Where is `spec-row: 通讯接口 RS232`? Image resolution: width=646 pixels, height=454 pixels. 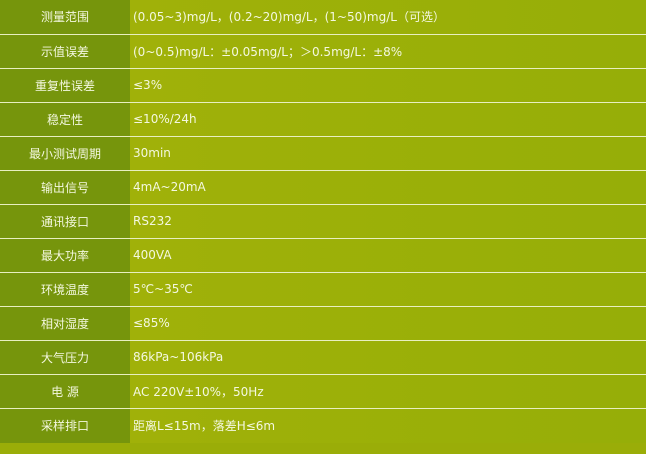
spec-row: 通讯接口 RS232 is located at coordinates (323, 221).